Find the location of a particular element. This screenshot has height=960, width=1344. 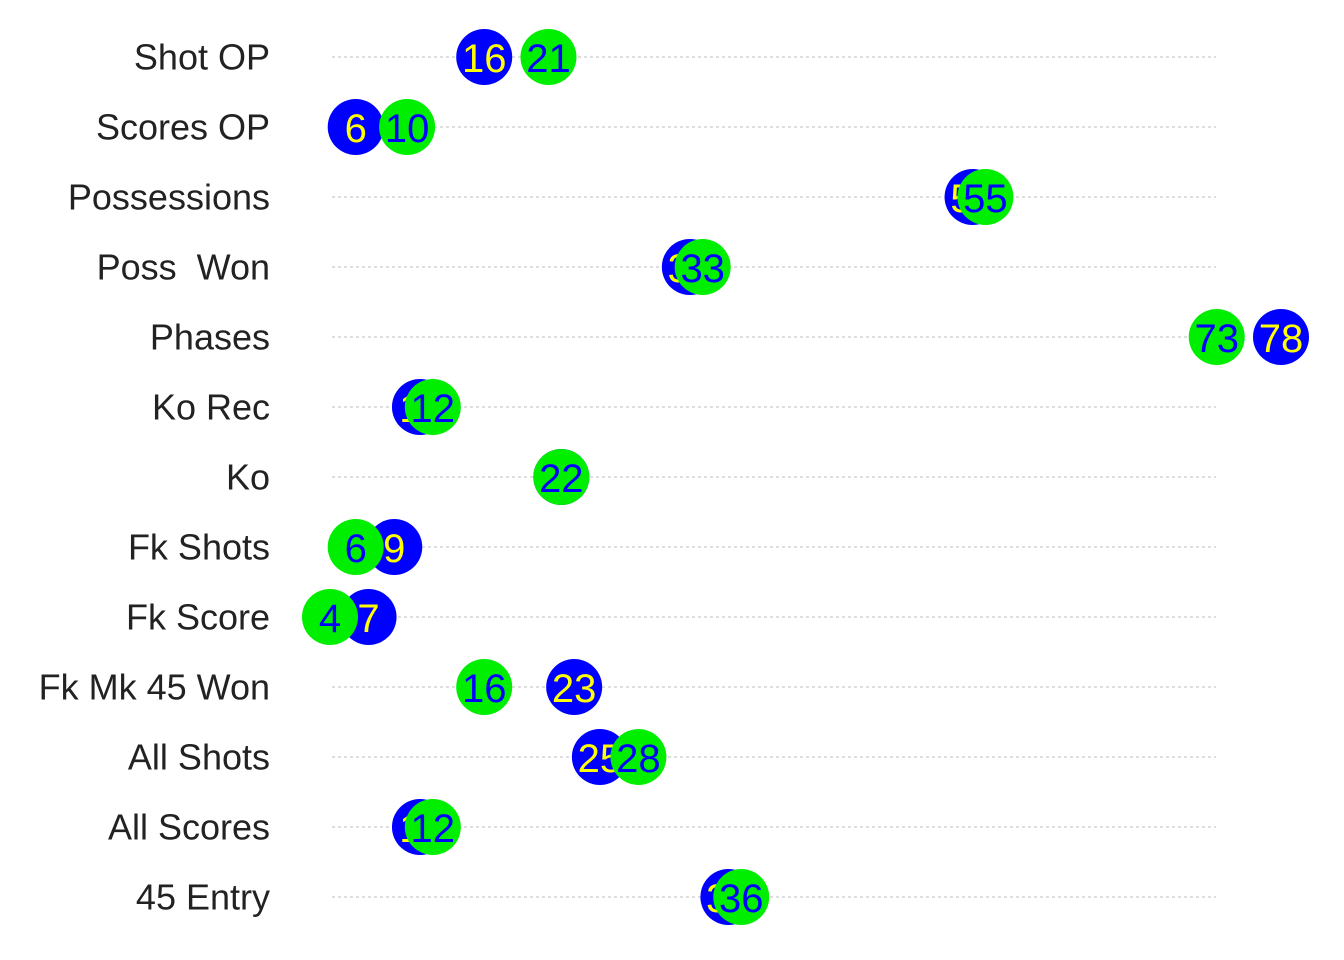

point-label-series1-scores-op: 6 is located at coordinates (356, 129).